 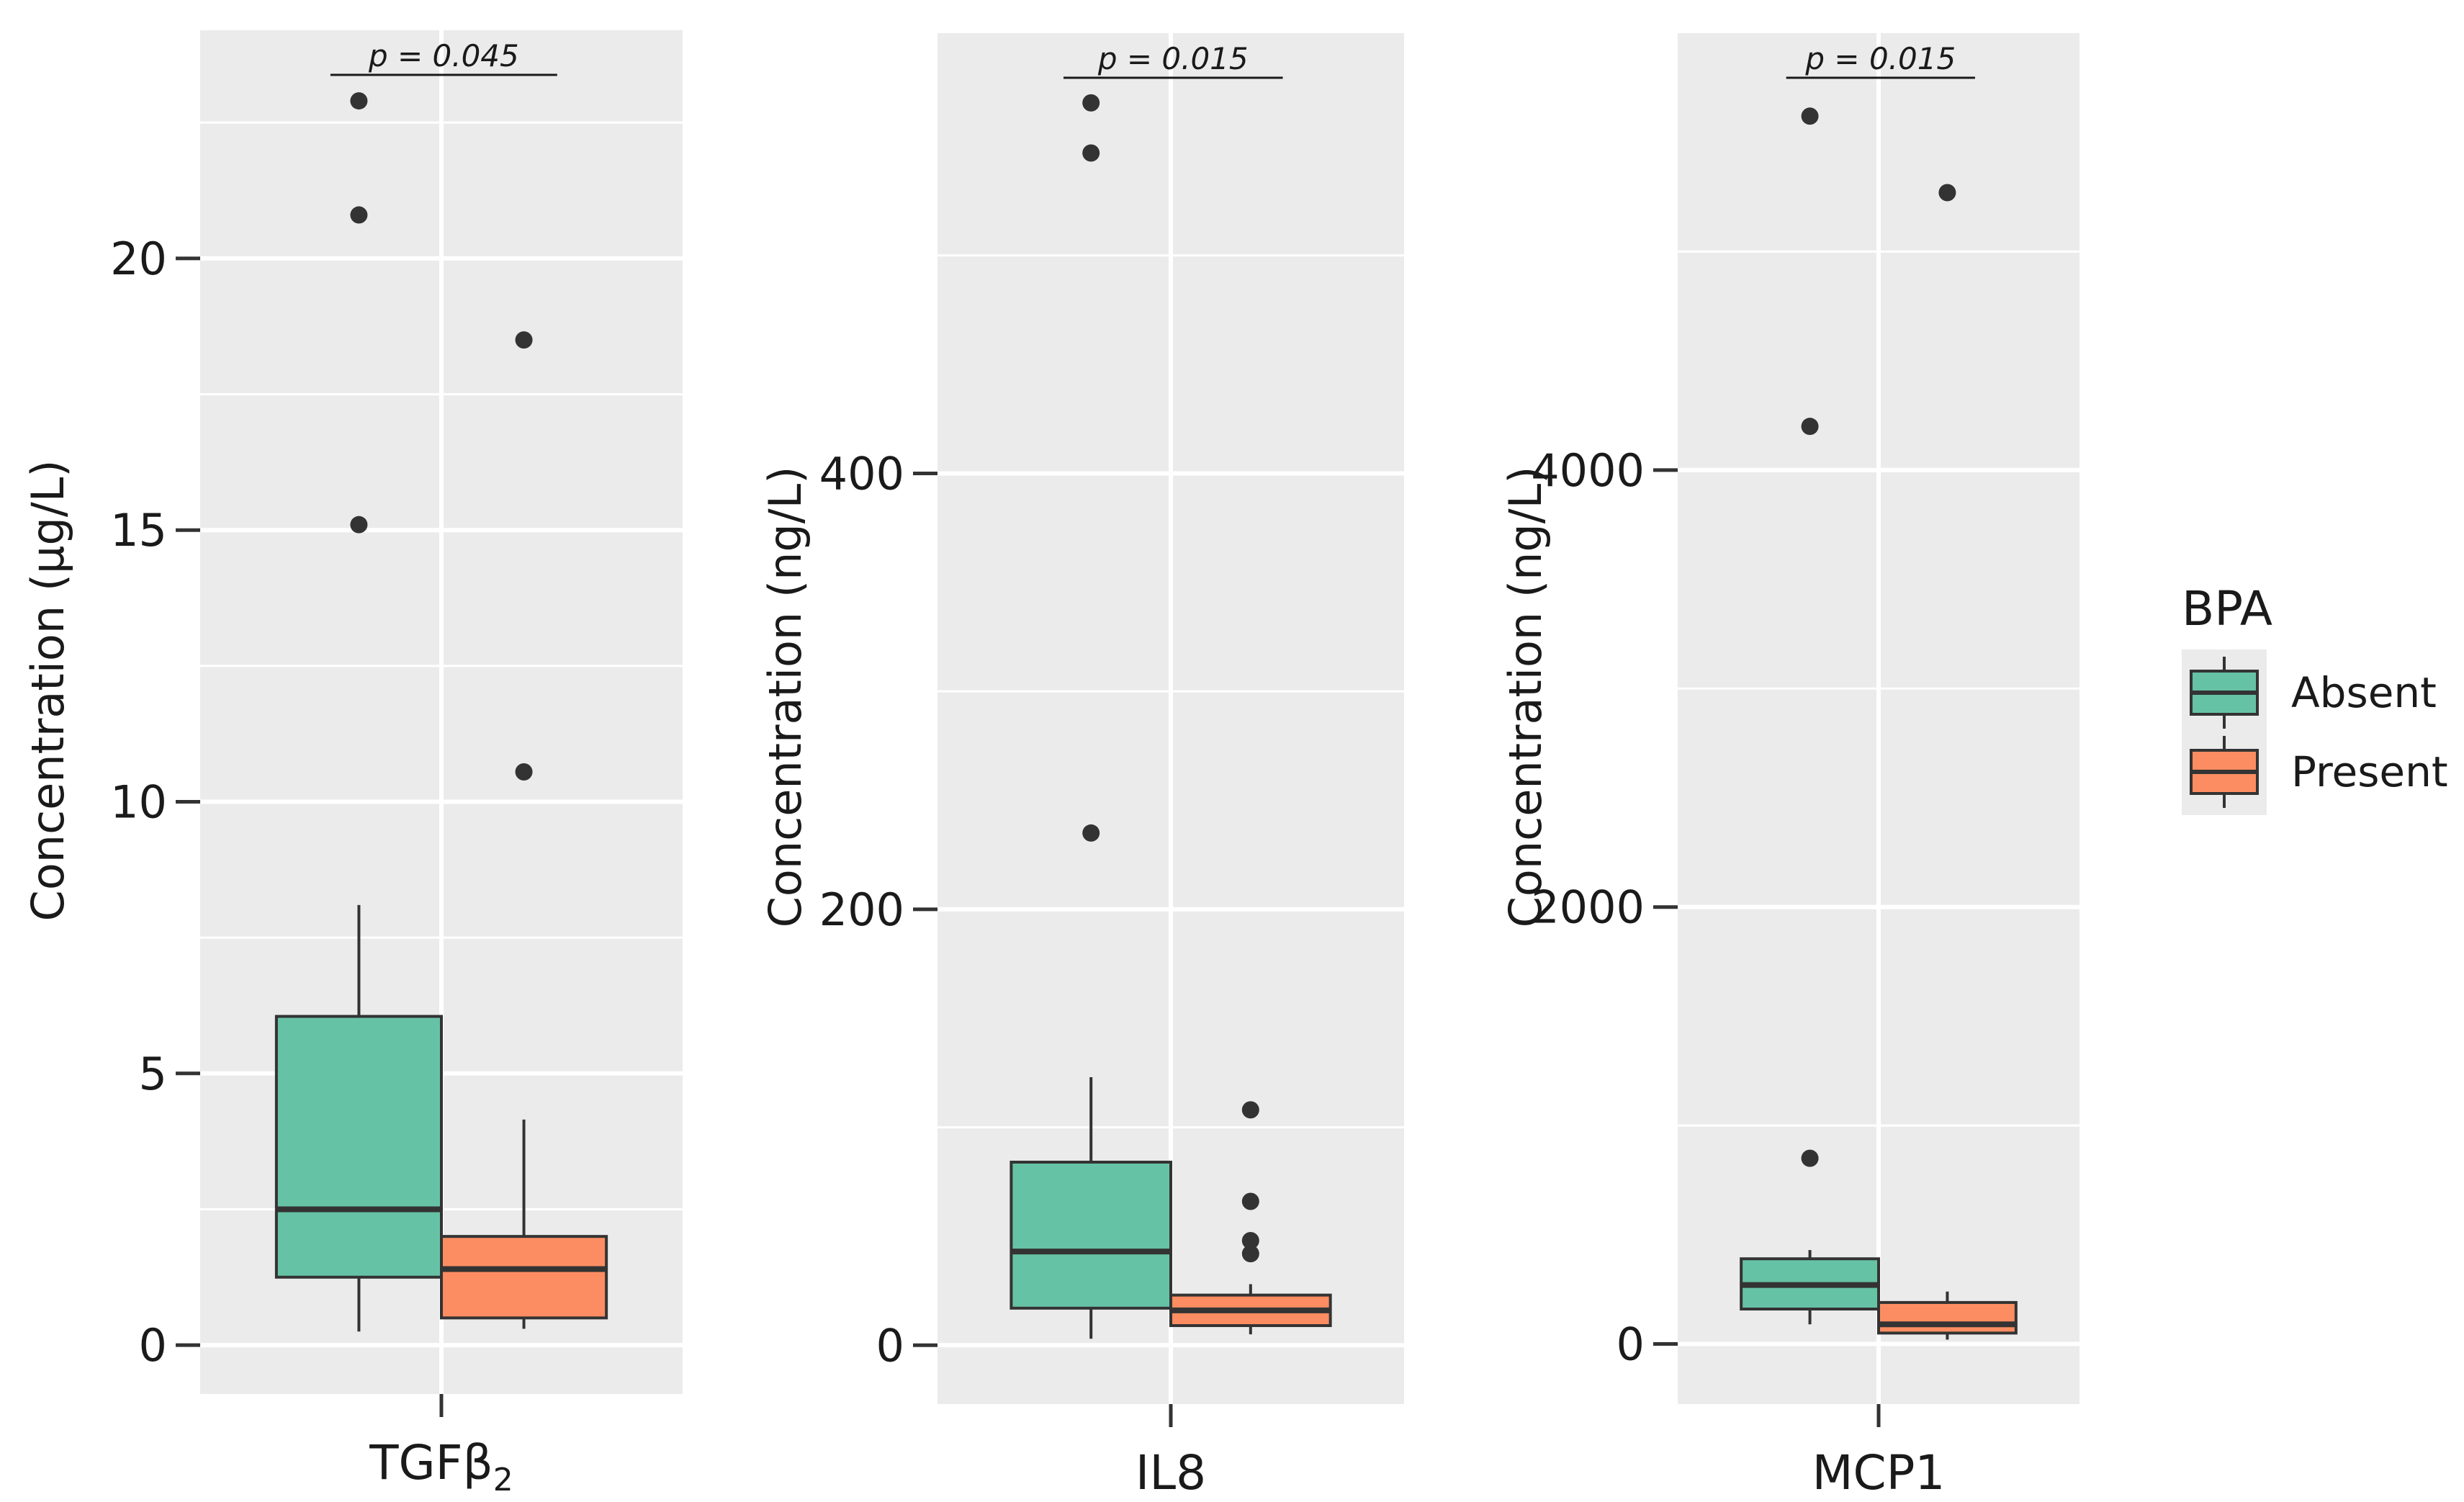 What do you see at coordinates (1879, 1473) in the screenshot?
I see `x-category-label: MCP1` at bounding box center [1879, 1473].